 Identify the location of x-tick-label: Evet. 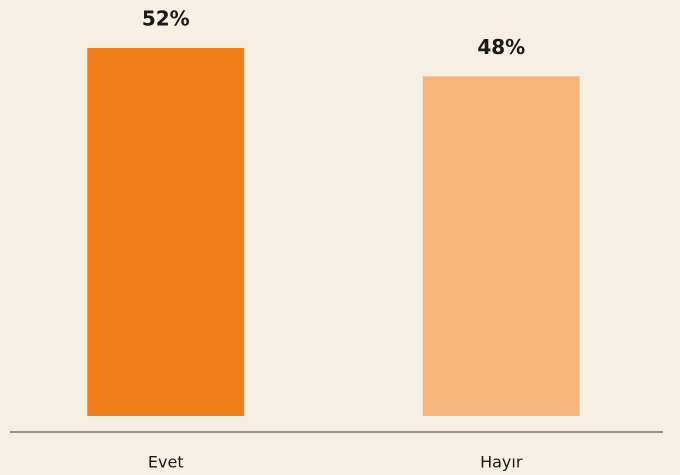
(166, 462).